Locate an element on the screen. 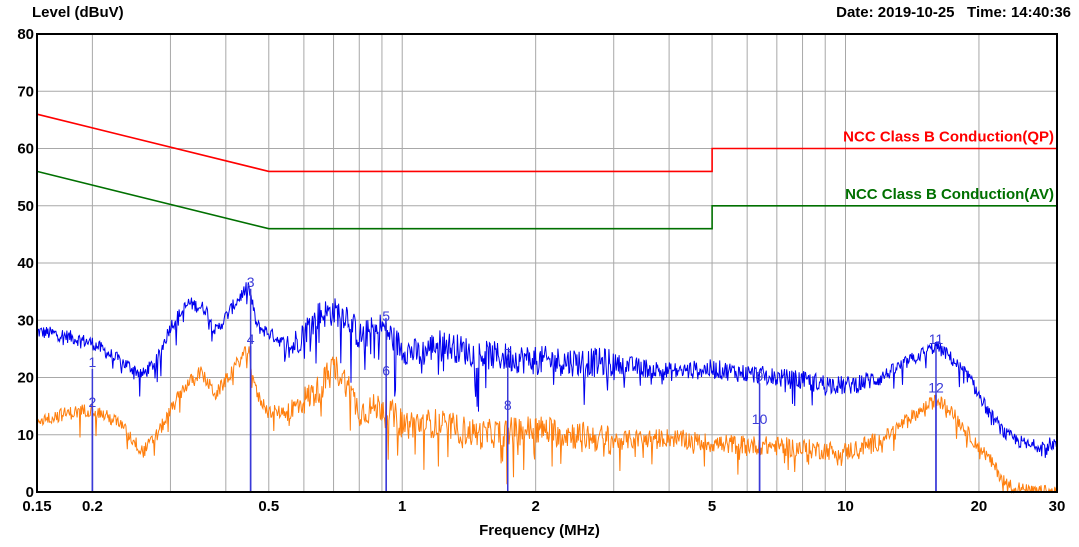 The height and width of the screenshot is (547, 1079). x-axis-label: Frequency (MHz) is located at coordinates (539, 530).